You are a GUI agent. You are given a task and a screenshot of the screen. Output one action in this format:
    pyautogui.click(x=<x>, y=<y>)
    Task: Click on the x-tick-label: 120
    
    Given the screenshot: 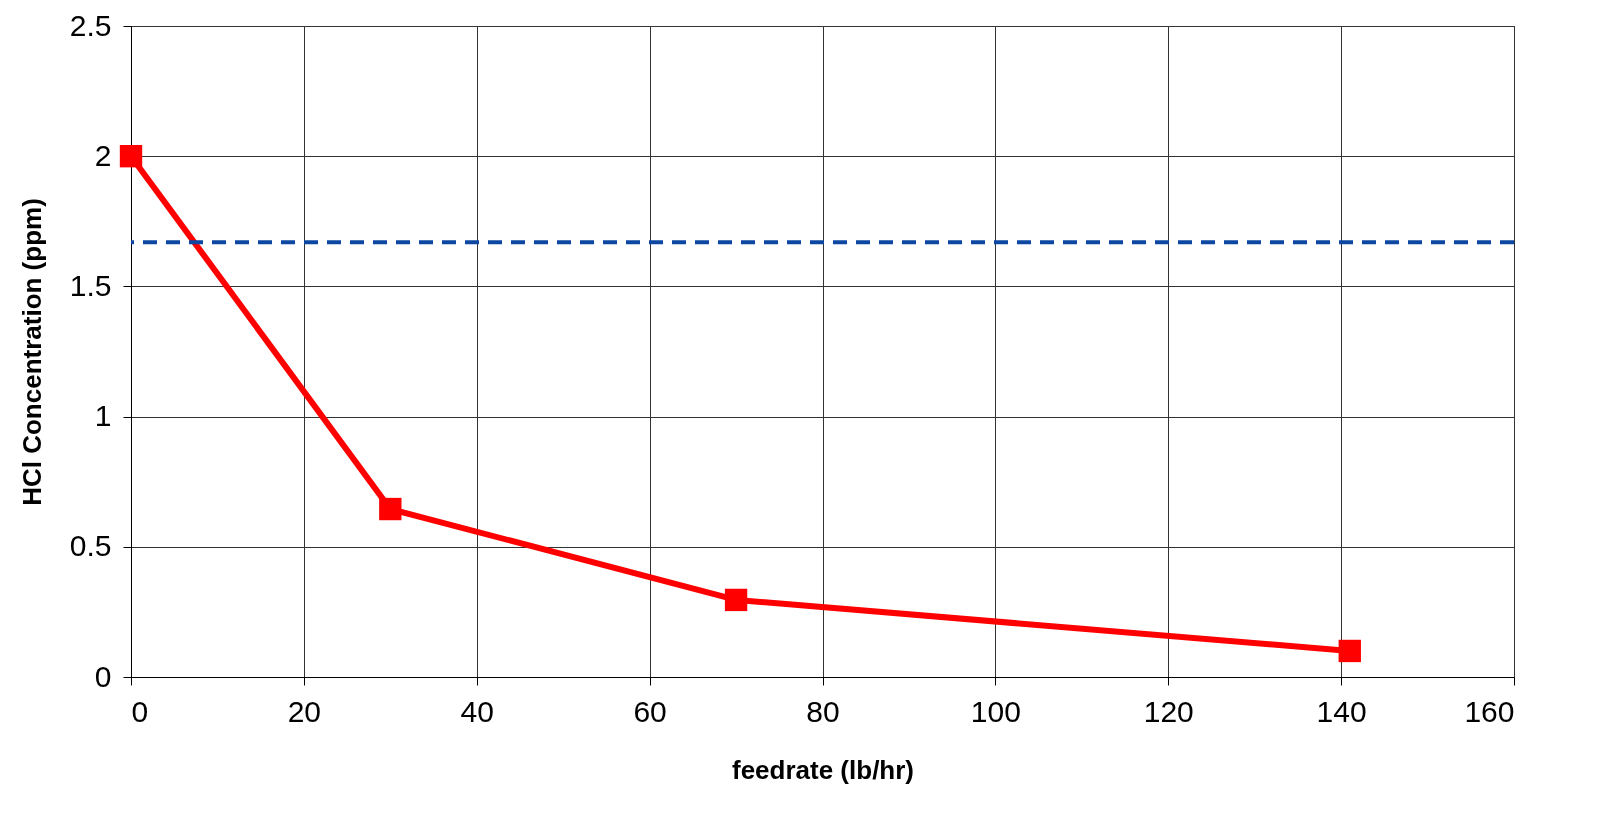 What is the action you would take?
    pyautogui.click(x=1168, y=711)
    